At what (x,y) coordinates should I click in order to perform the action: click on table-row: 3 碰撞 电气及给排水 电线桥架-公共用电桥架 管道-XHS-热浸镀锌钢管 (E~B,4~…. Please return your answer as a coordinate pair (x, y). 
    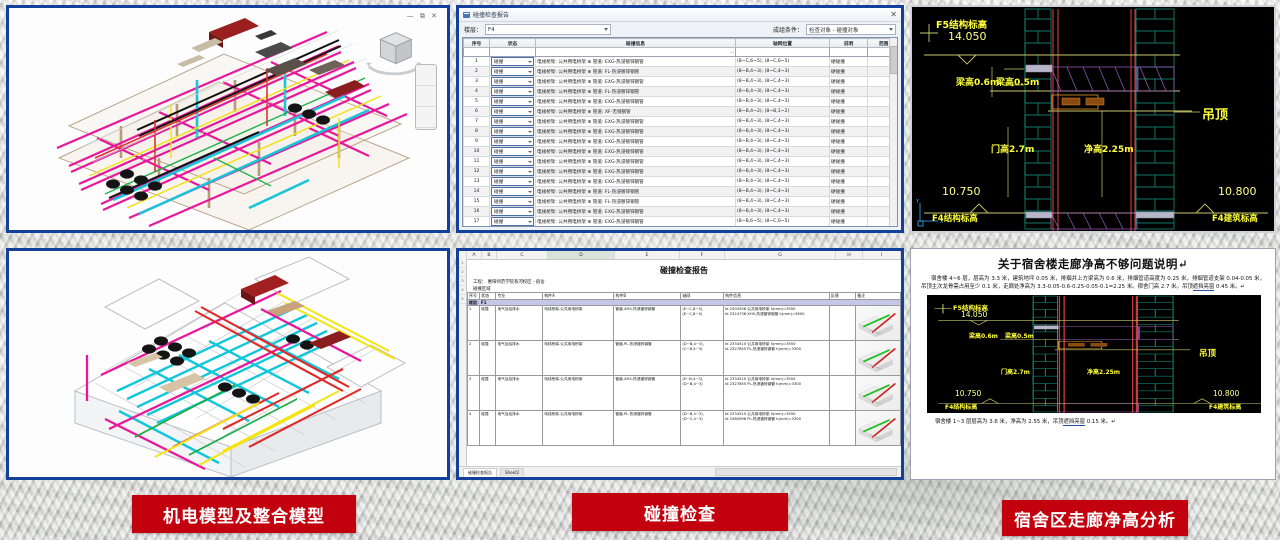
    Looking at the image, I should click on (683, 393).